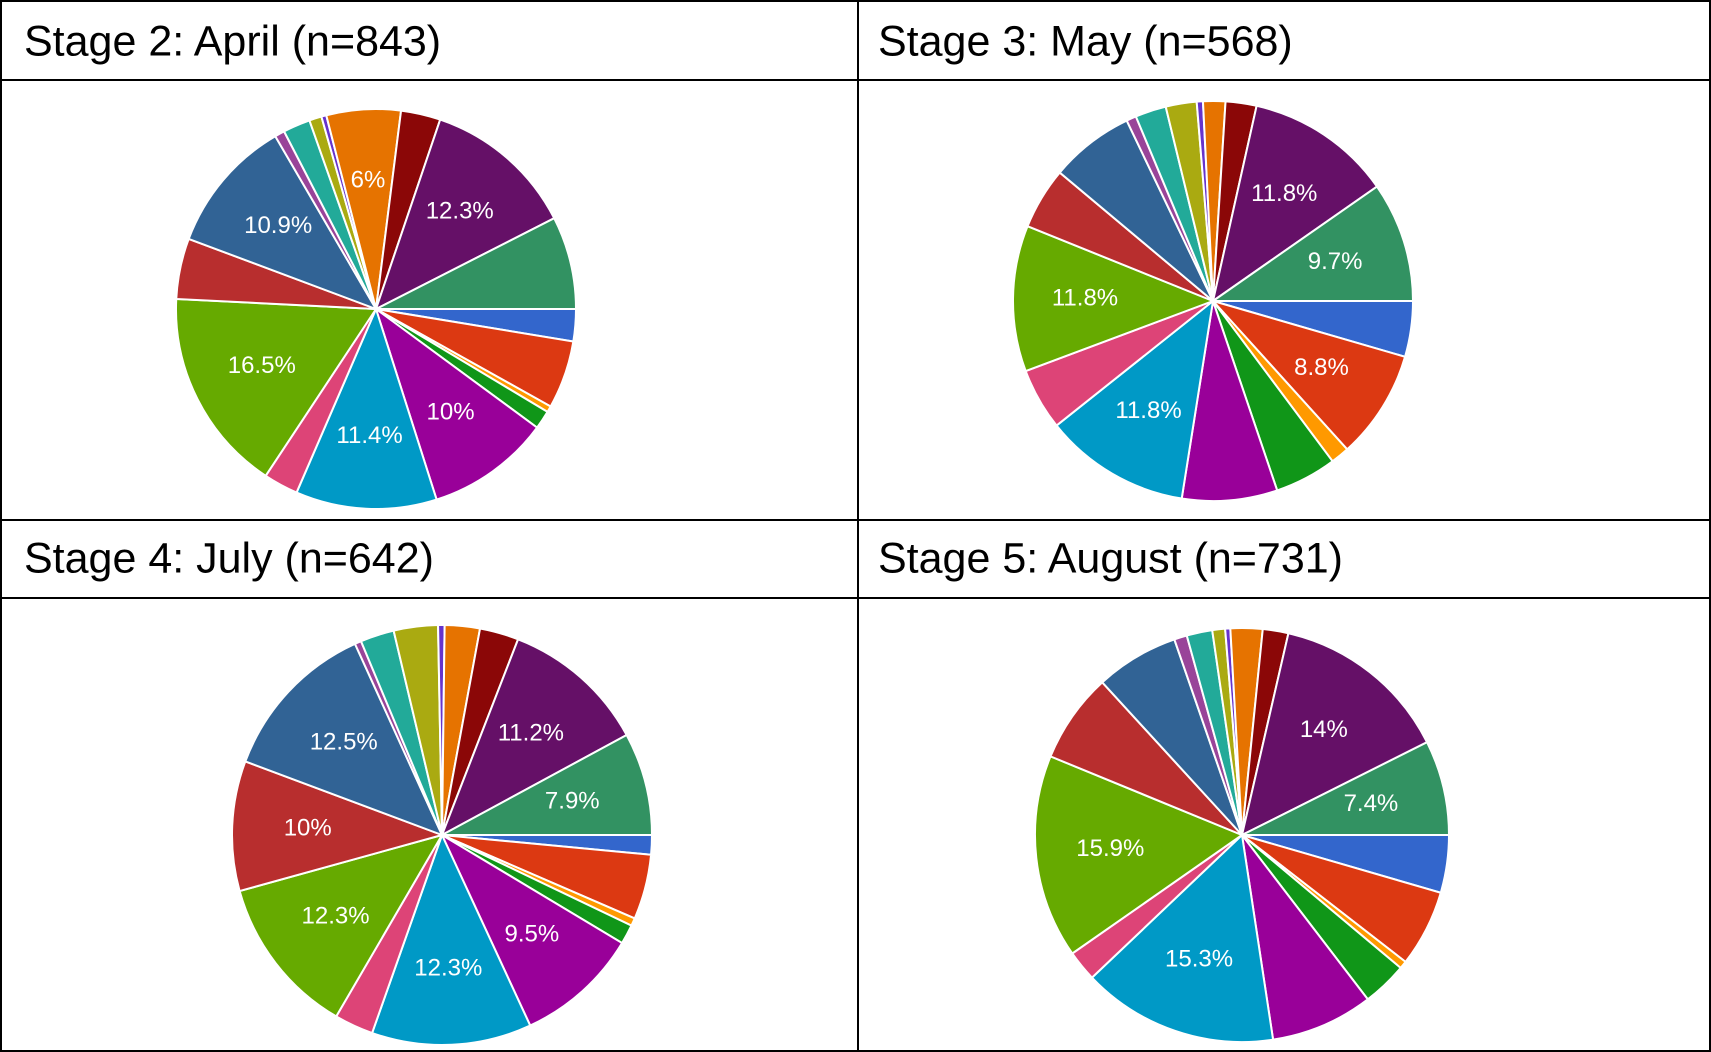 Image resolution: width=1711 pixels, height=1052 pixels. I want to click on chart-title: Stage 2: April (n=843), so click(232, 41).